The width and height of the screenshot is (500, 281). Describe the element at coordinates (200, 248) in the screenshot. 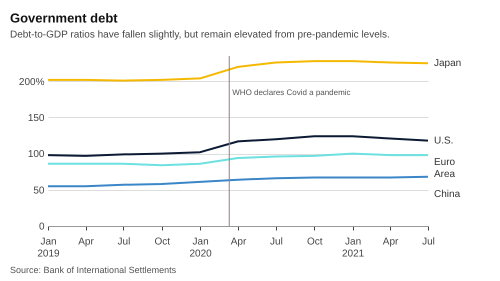

I see `x-tick-label: Jan 2020` at that location.